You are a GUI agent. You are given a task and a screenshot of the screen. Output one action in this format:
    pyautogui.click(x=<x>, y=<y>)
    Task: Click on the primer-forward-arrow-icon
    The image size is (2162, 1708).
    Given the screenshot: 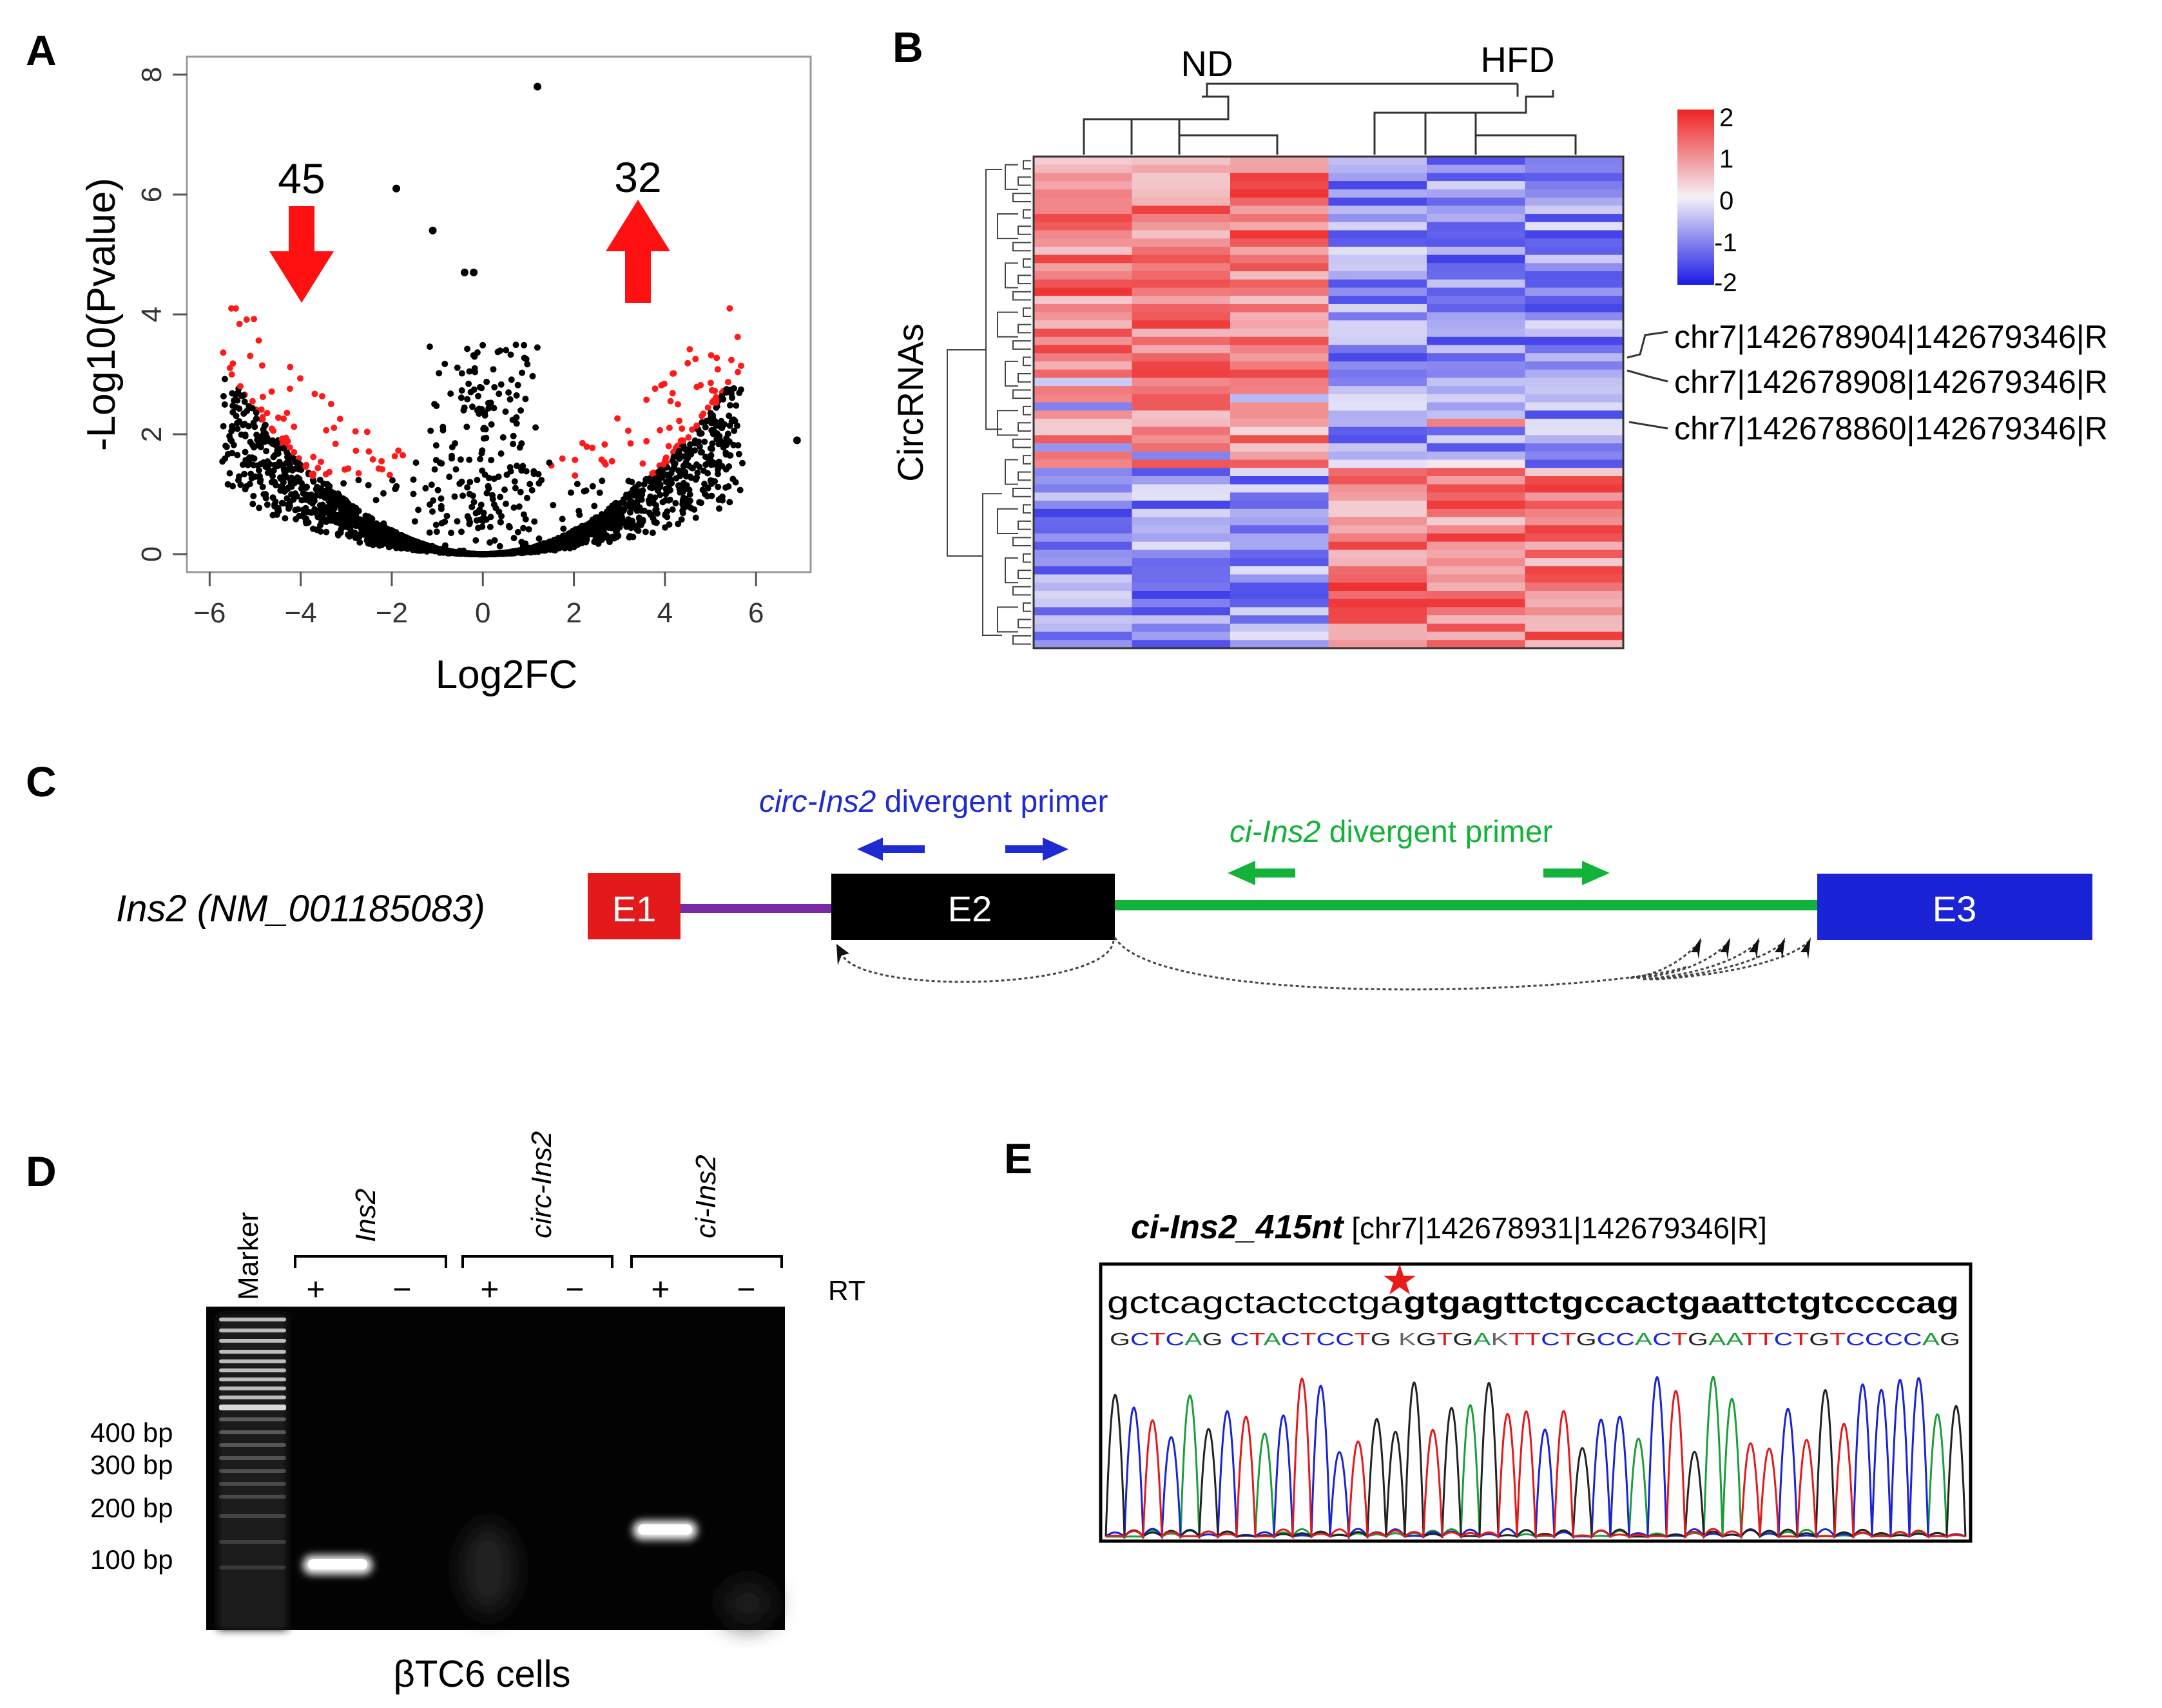 What is the action you would take?
    pyautogui.click(x=1036, y=849)
    